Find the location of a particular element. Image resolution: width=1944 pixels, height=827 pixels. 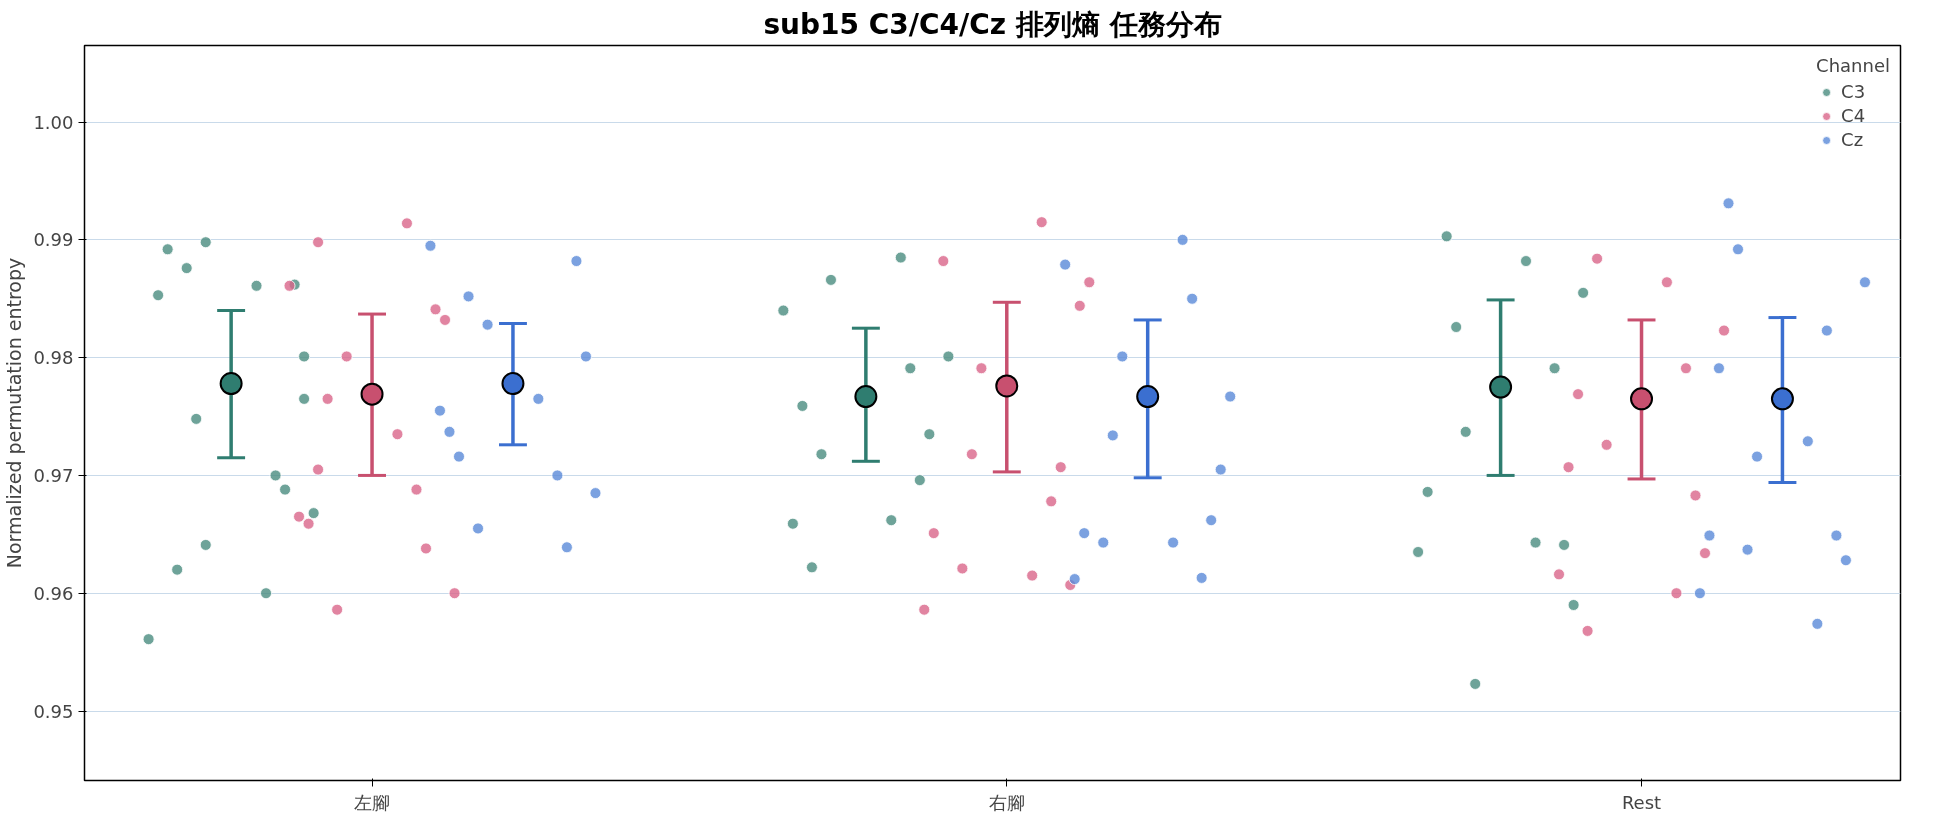

y-tick-label: 0.99 is located at coordinates (53, 240).